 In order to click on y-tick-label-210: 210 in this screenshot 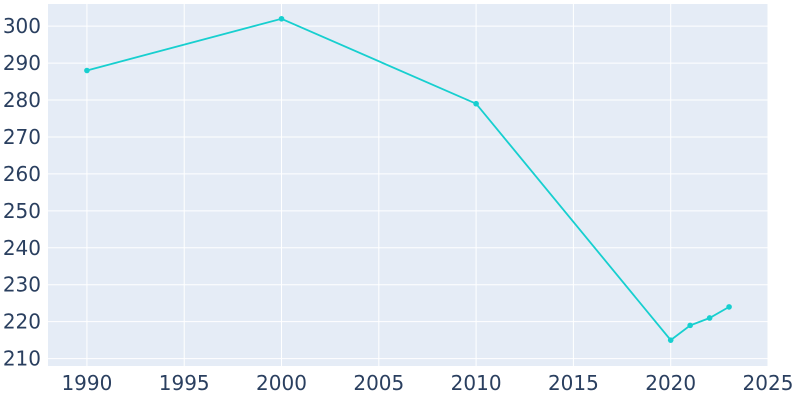, I will do `click(22, 359)`.